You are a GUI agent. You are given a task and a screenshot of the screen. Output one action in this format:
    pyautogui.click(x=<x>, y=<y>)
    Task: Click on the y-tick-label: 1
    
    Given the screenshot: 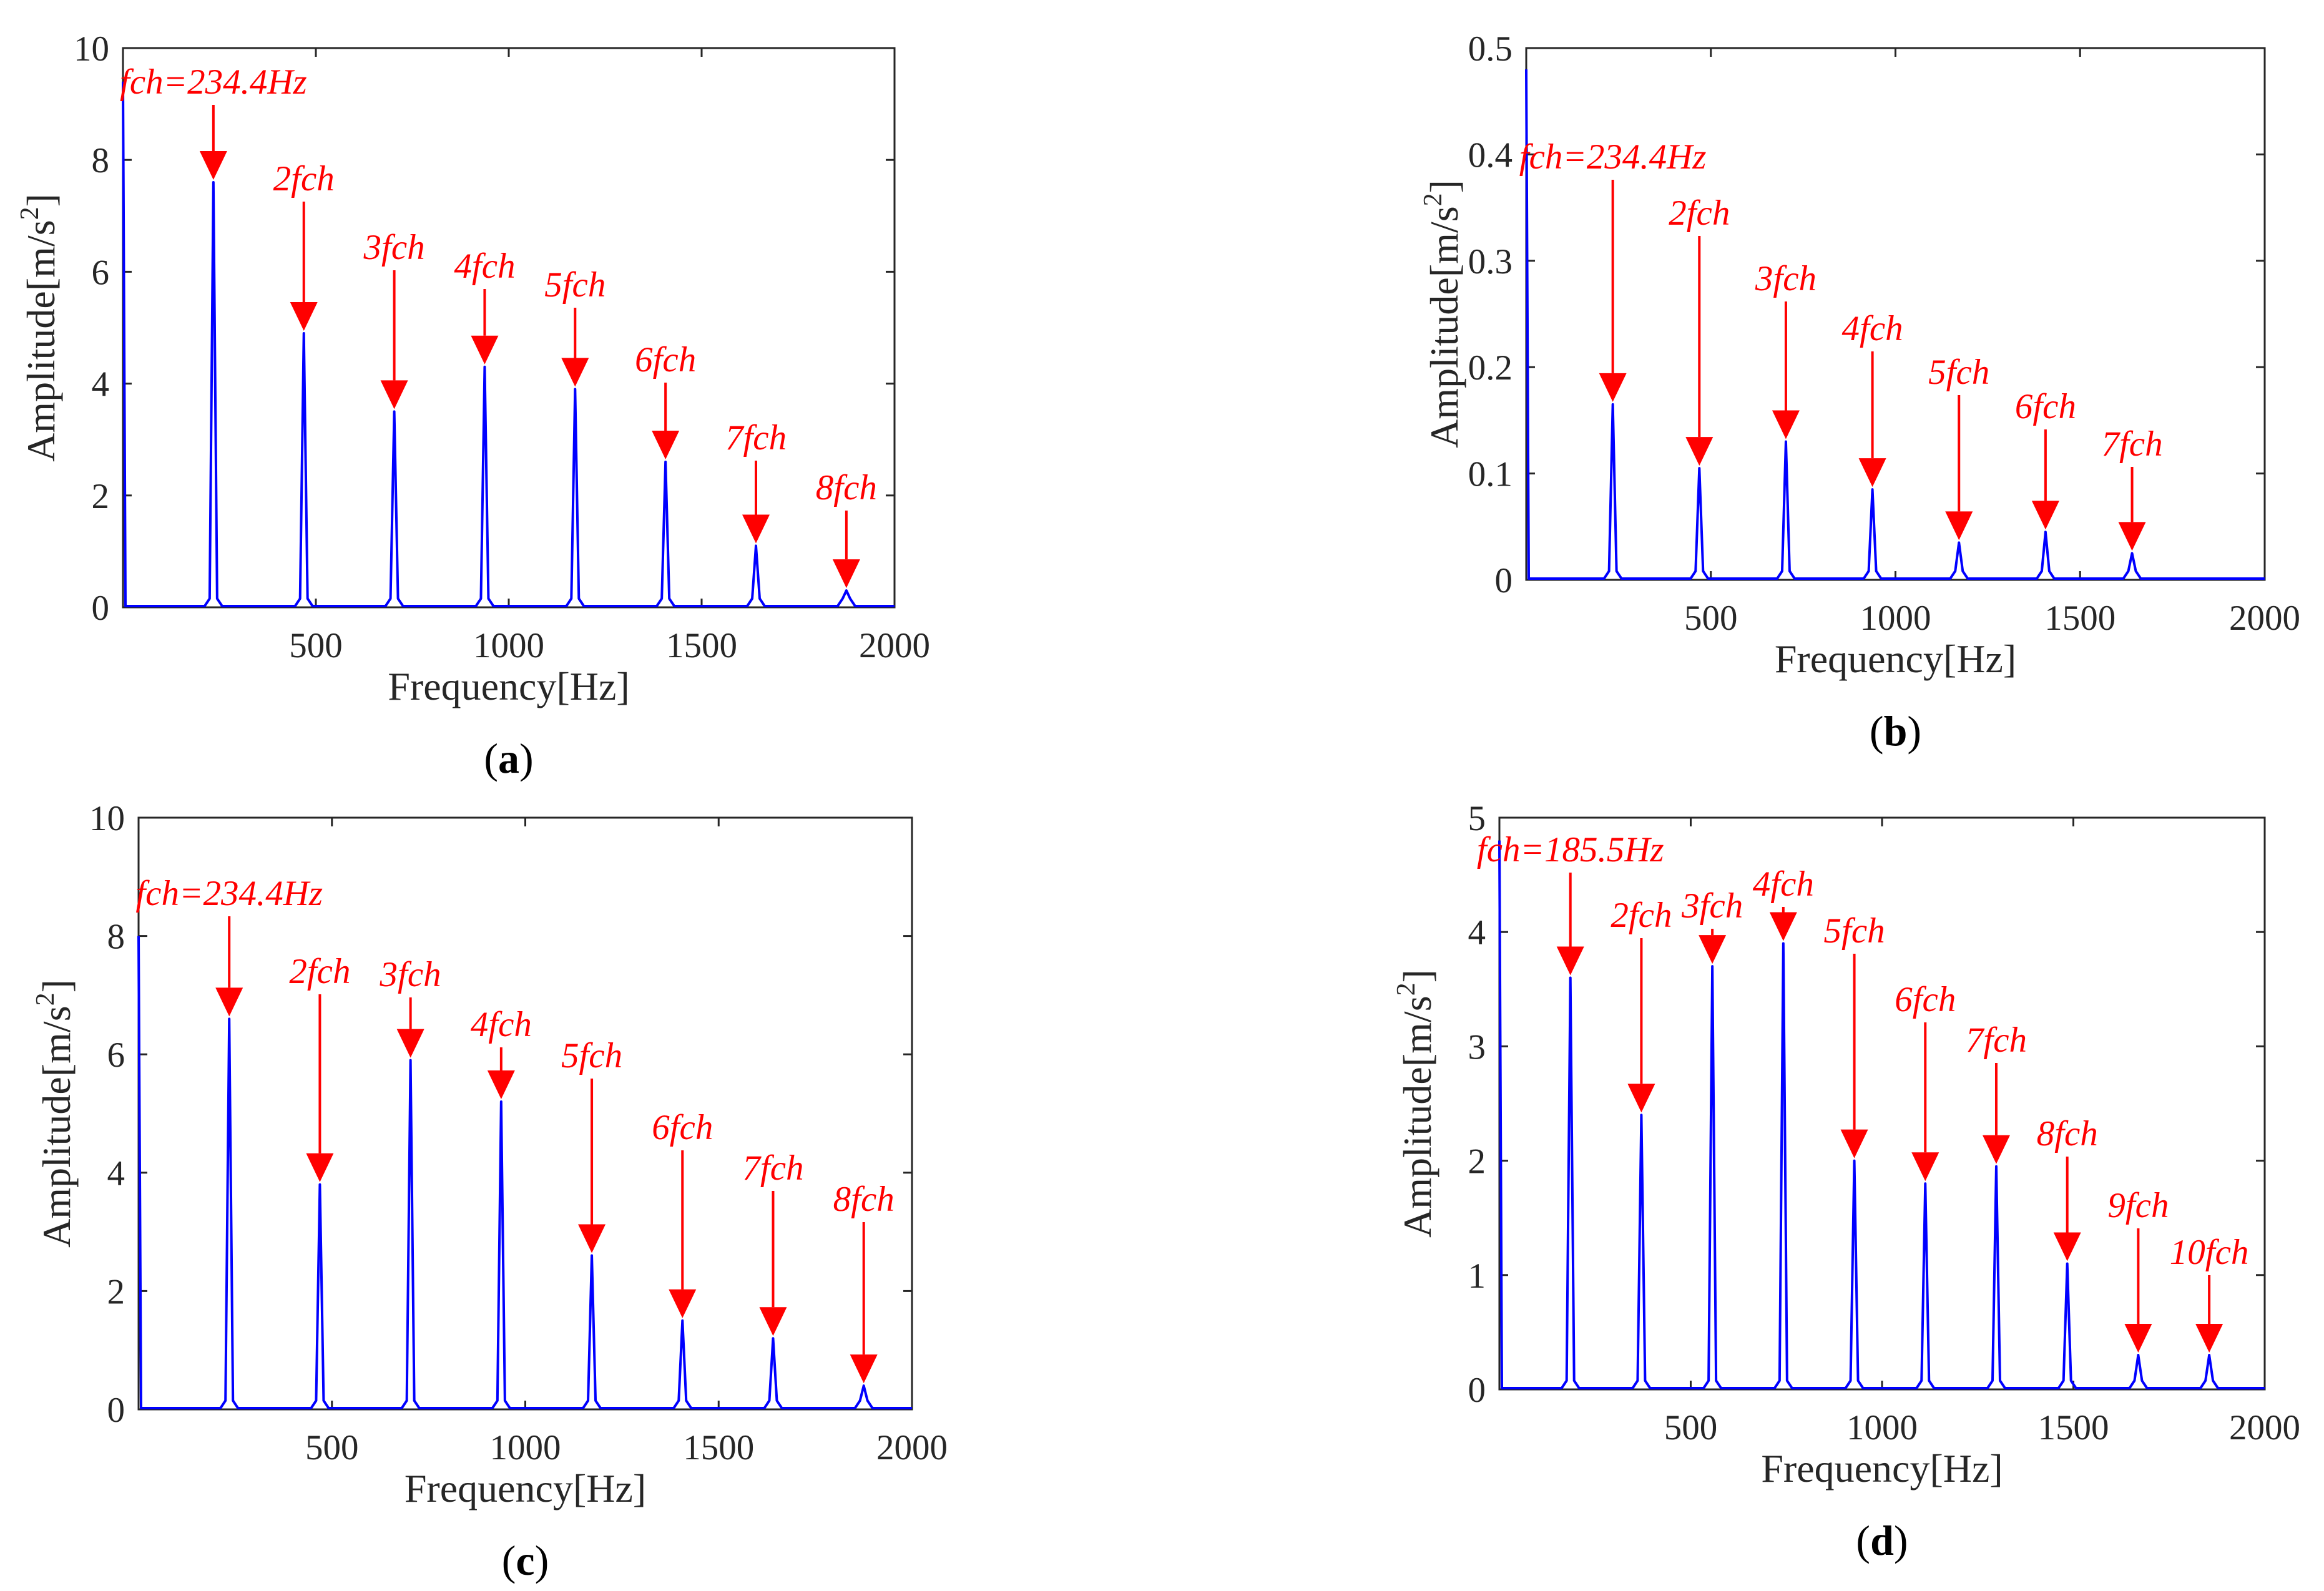 What is the action you would take?
    pyautogui.click(x=1477, y=1276)
    